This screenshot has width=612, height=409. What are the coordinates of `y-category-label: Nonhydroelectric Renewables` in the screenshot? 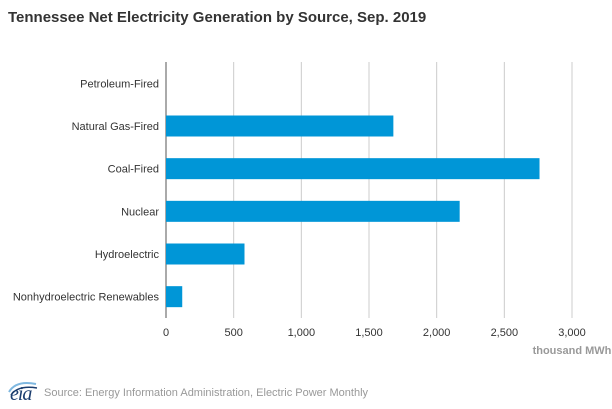 It's located at (86, 298).